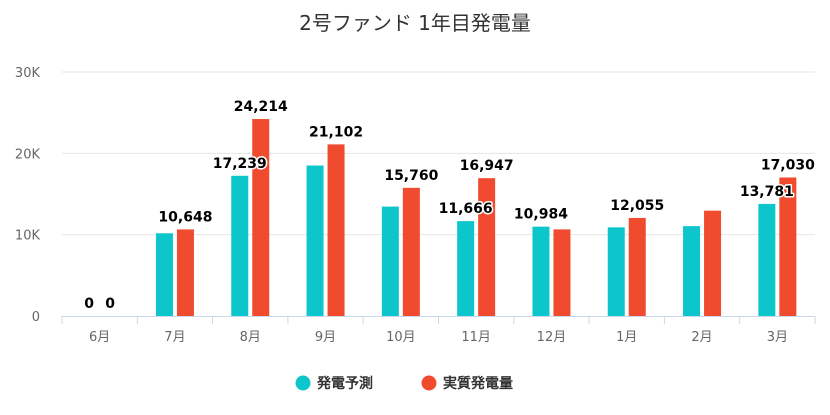  What do you see at coordinates (240, 164) in the screenshot?
I see `data-label: 17,239` at bounding box center [240, 164].